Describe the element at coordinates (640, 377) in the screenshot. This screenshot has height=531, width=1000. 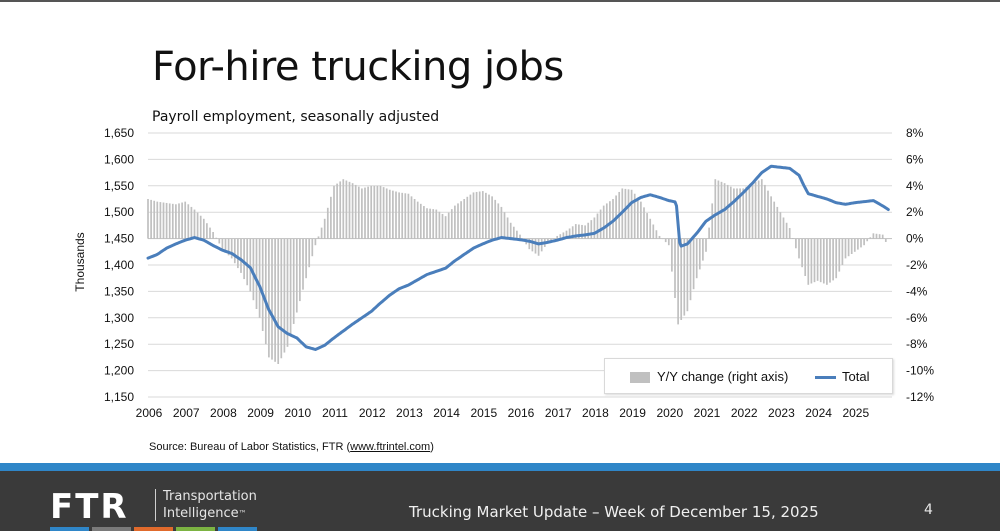
I see `legend-bar-swatch` at that location.